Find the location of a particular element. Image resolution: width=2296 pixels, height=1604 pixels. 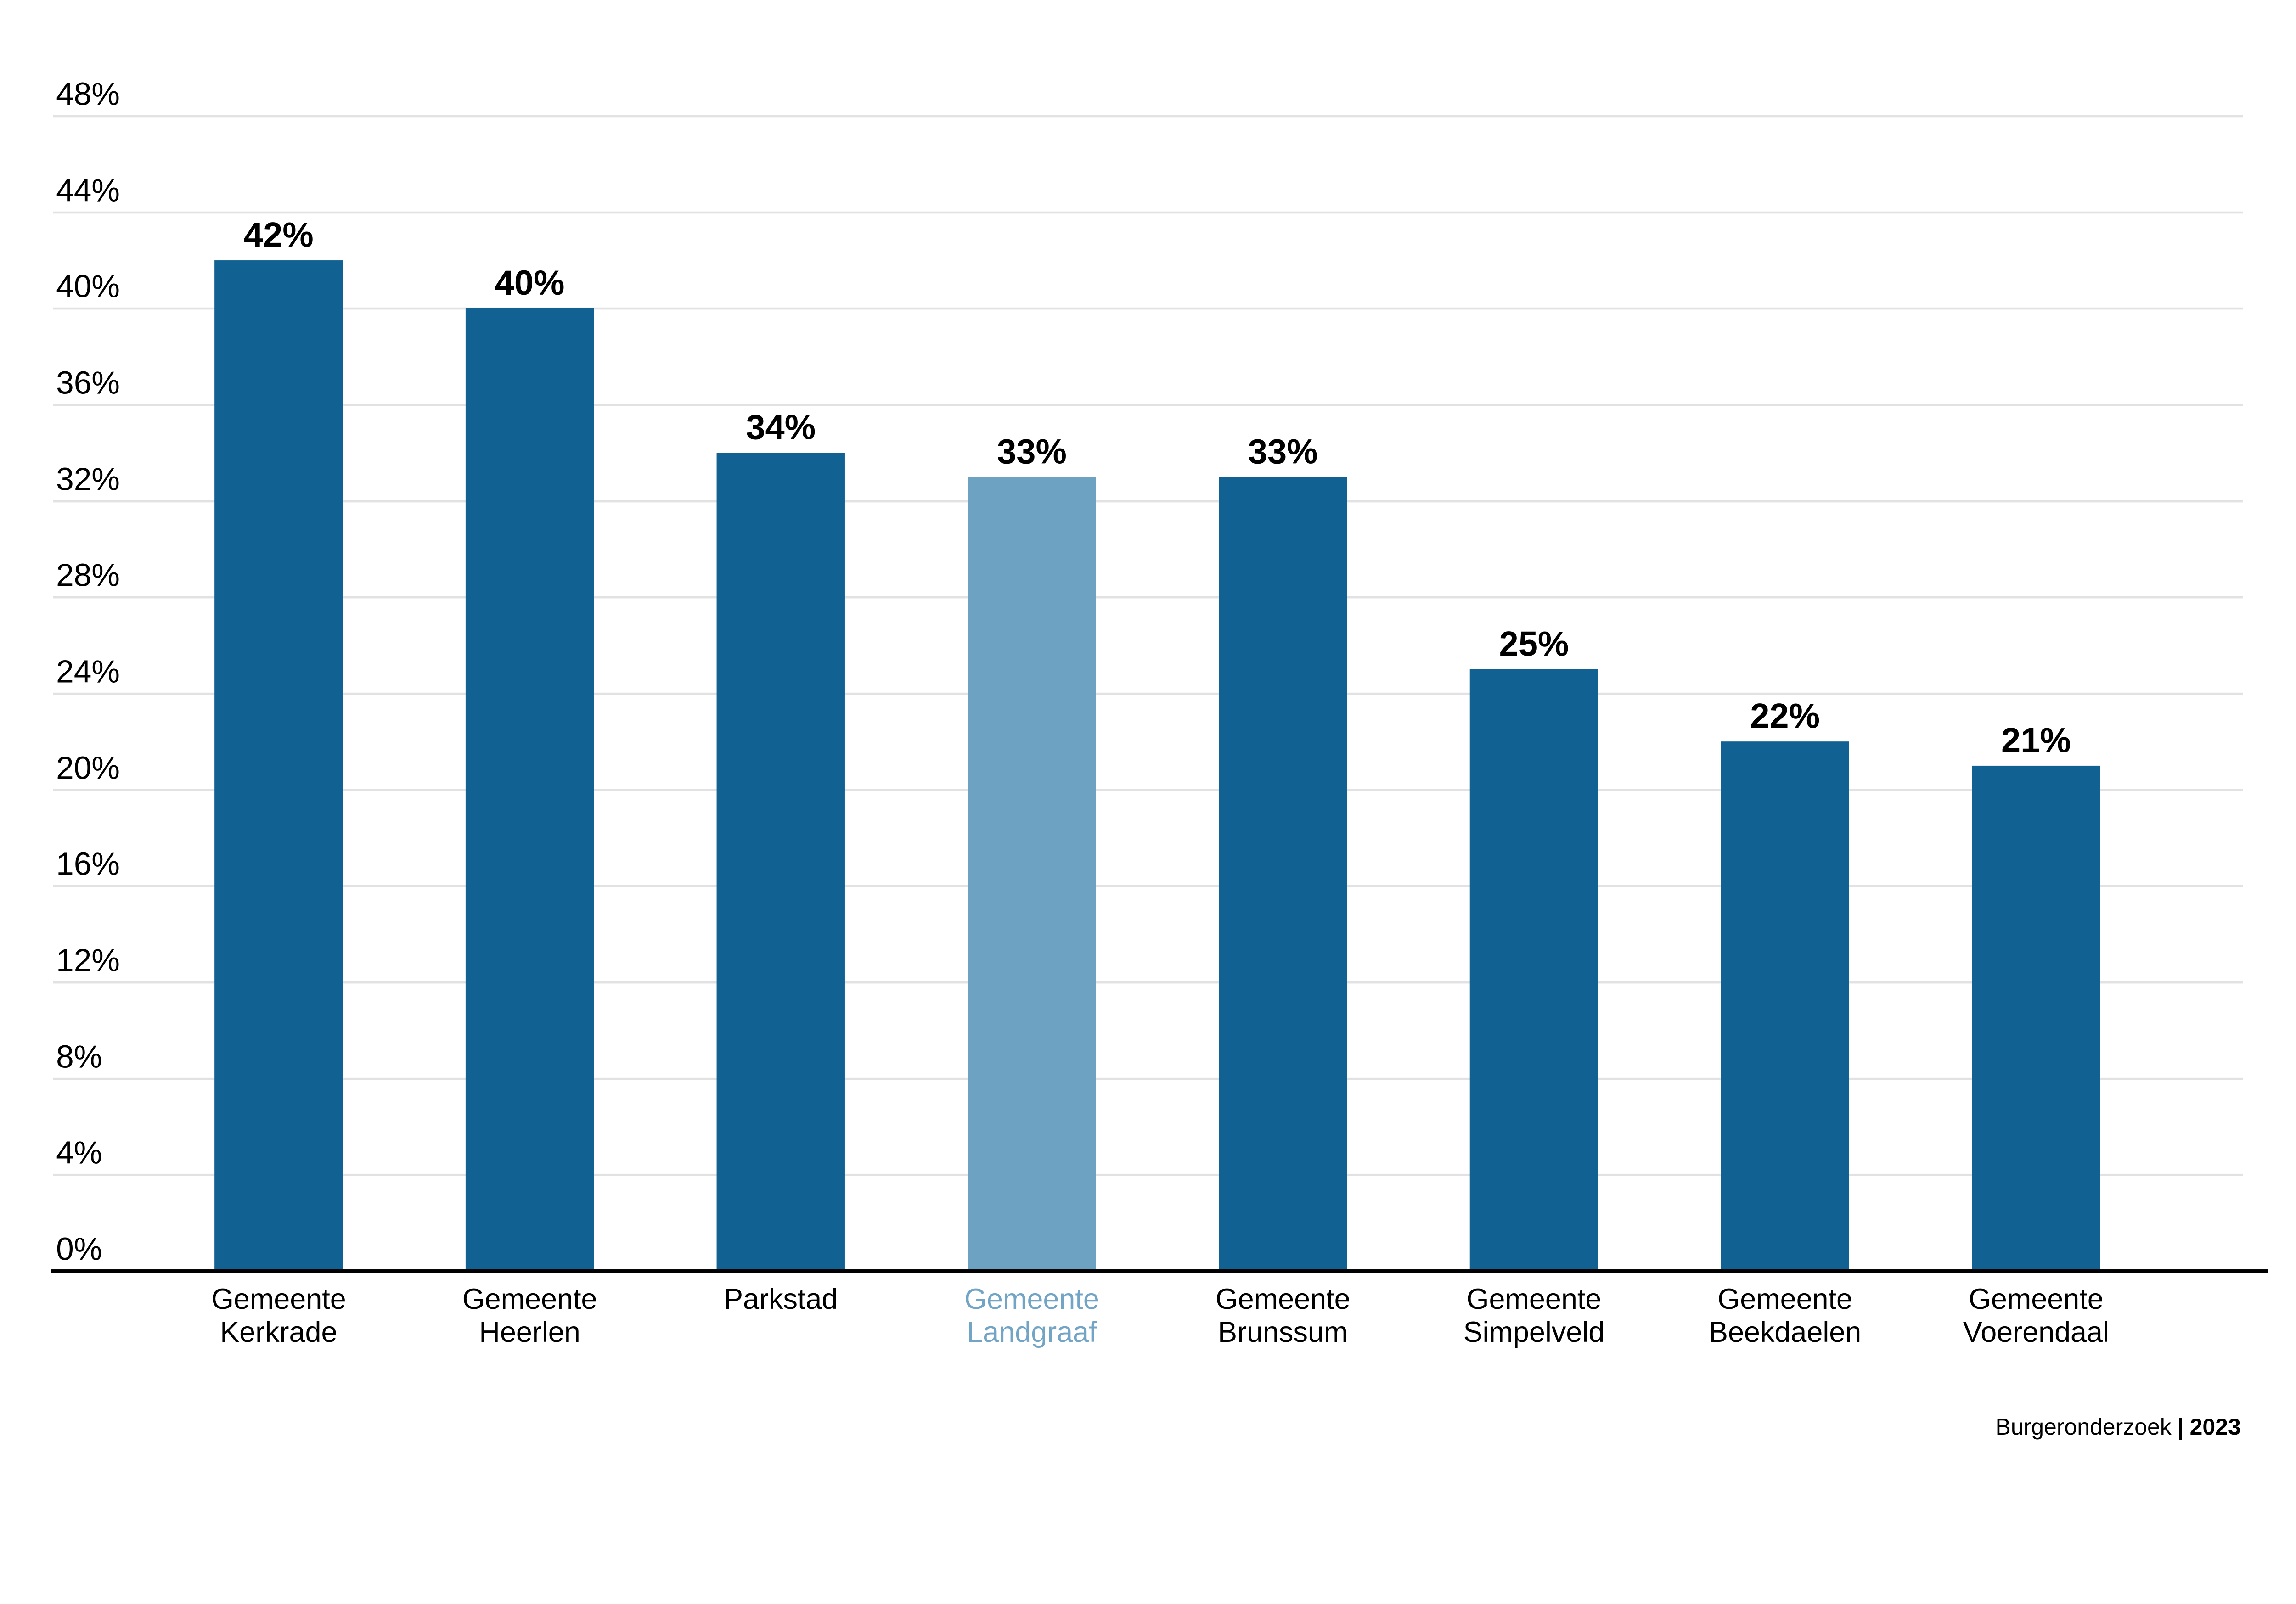

category-label-gemeente-heerlen: Gemeente Heerlen is located at coordinates (530, 1316).